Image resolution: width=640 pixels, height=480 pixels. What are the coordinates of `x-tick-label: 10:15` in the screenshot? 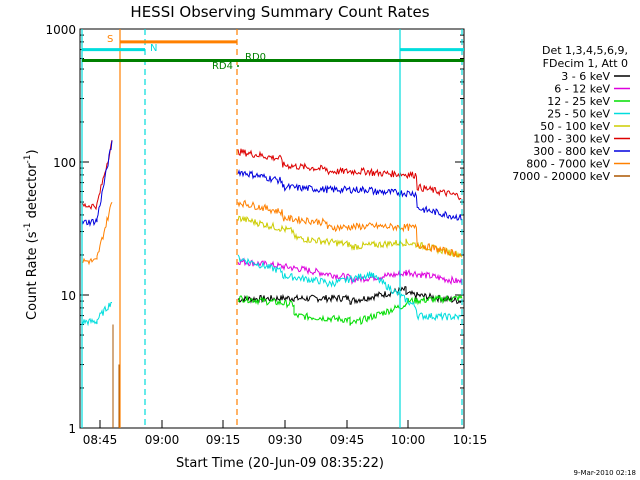 It's located at (470, 440).